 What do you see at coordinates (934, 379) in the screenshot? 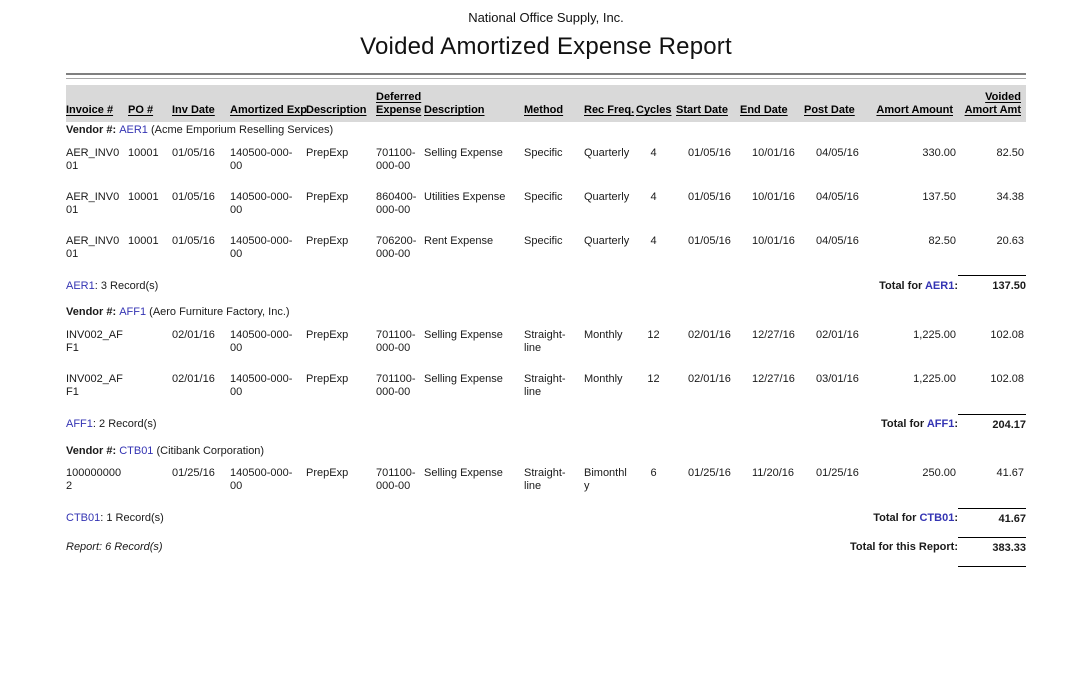
I see `amort_amount-cell: 1,225.00` at bounding box center [934, 379].